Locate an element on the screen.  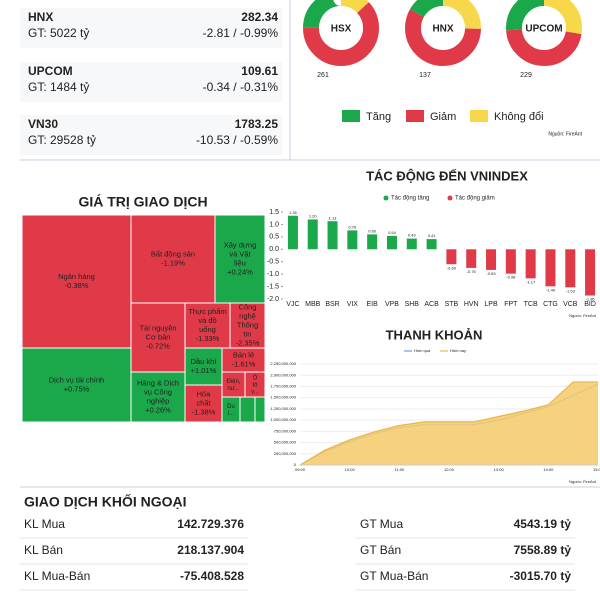
x-tick-label: VIX is located at coordinates (353, 304).